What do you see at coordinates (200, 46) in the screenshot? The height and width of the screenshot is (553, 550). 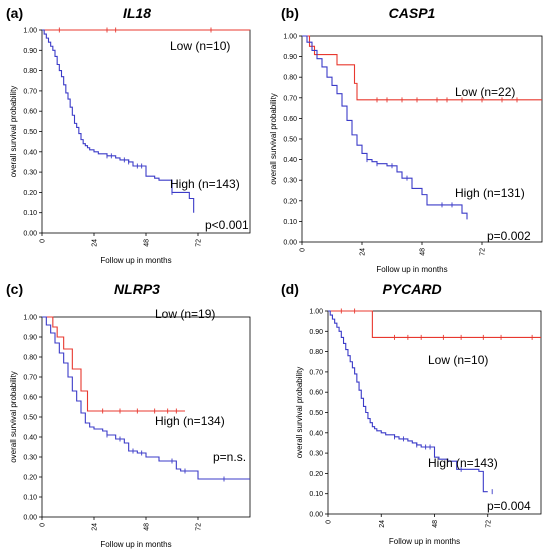 I see `low-group-label: Low (n=10)` at bounding box center [200, 46].